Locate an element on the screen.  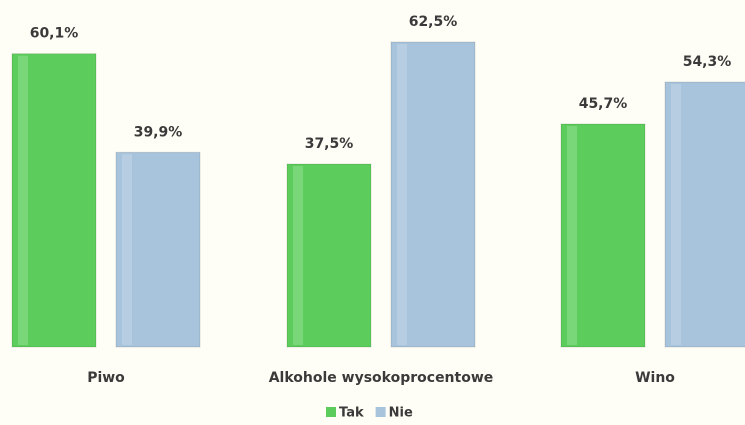
value-label: 54,3% is located at coordinates (707, 62).